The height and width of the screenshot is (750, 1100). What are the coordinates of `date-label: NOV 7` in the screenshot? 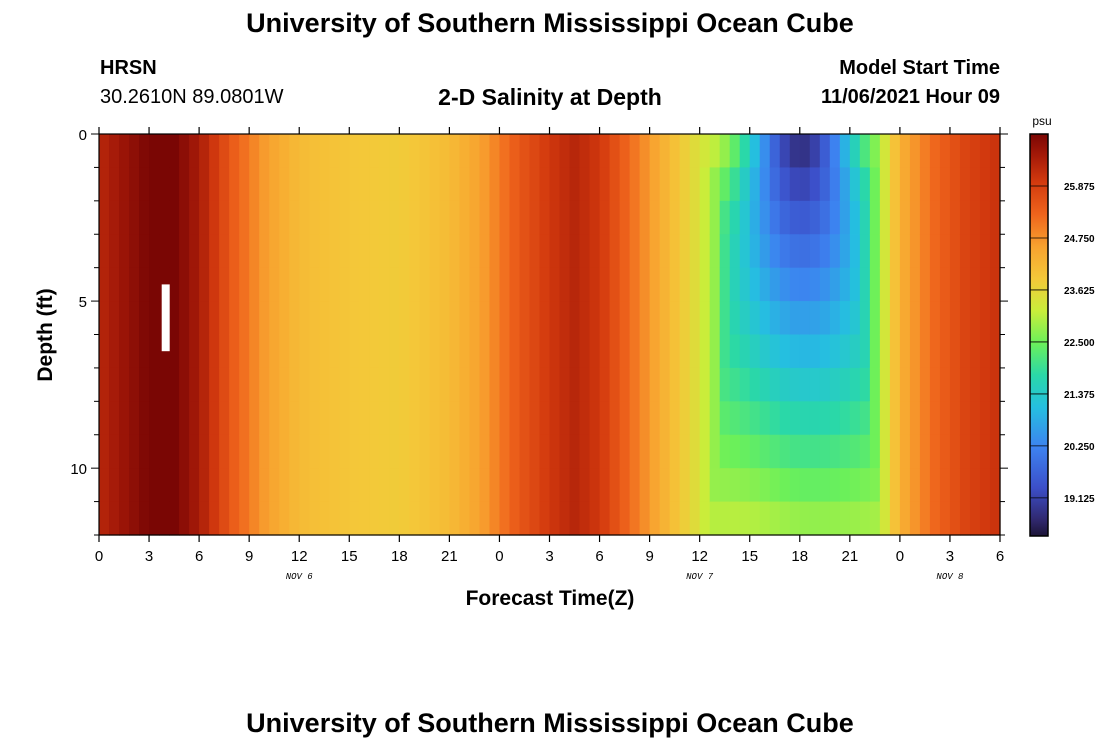 It's located at (700, 577).